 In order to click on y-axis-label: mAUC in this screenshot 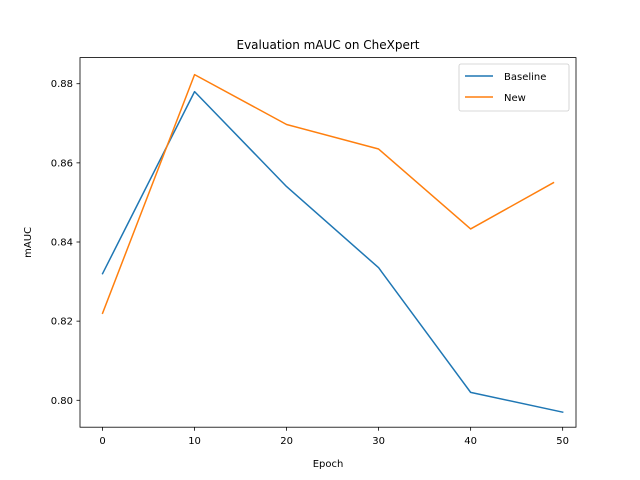, I will do `click(28, 242)`.